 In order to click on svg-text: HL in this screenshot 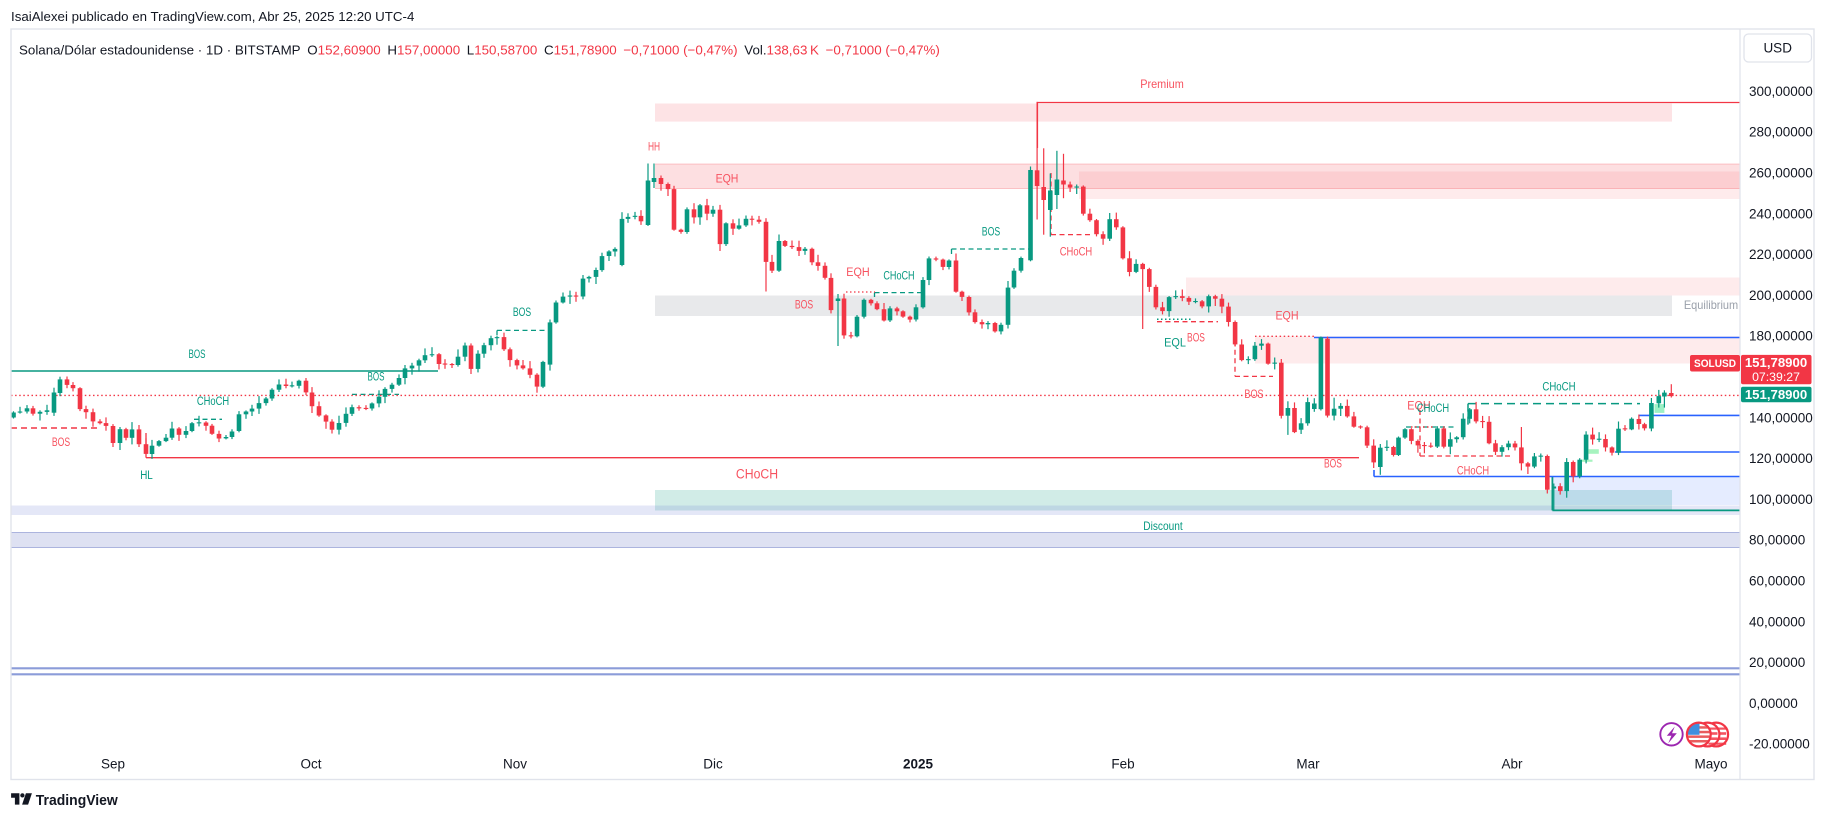, I will do `click(146, 476)`.